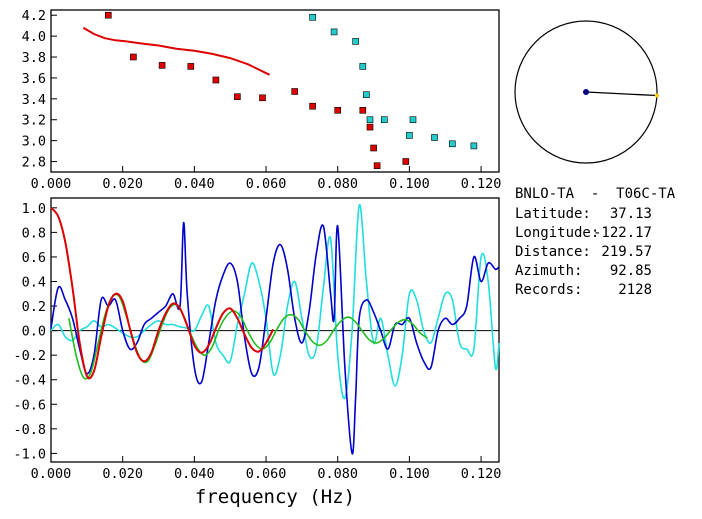 The height and width of the screenshot is (519, 702). I want to click on info-value: 2128, so click(635, 290).